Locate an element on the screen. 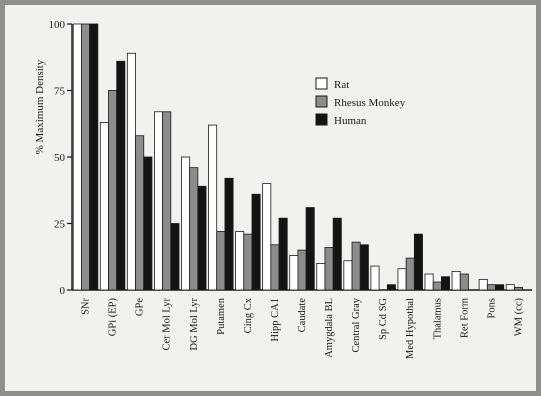 The height and width of the screenshot is (396, 541). bar-rat-ret-form is located at coordinates (456, 280).